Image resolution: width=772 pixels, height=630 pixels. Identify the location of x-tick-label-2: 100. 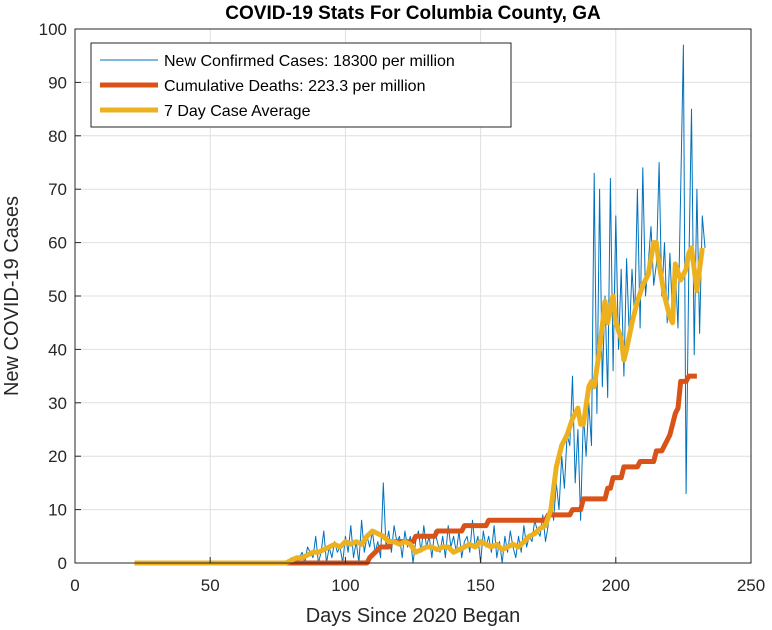
(345, 585).